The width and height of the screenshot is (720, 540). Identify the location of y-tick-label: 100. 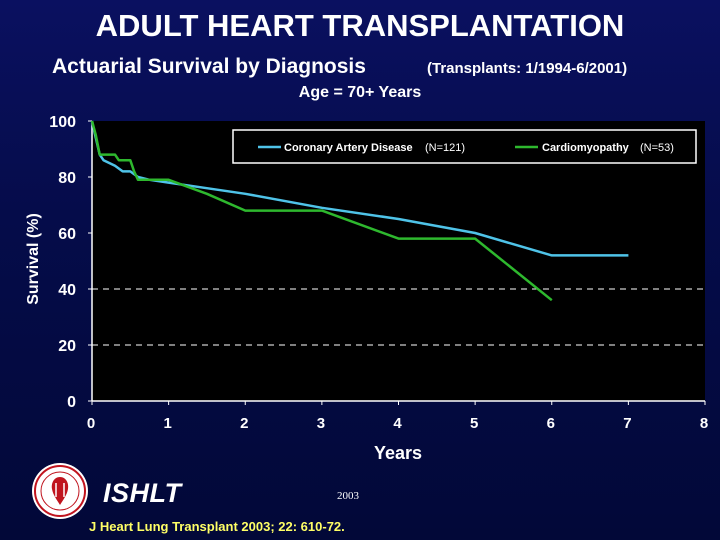
(62, 122).